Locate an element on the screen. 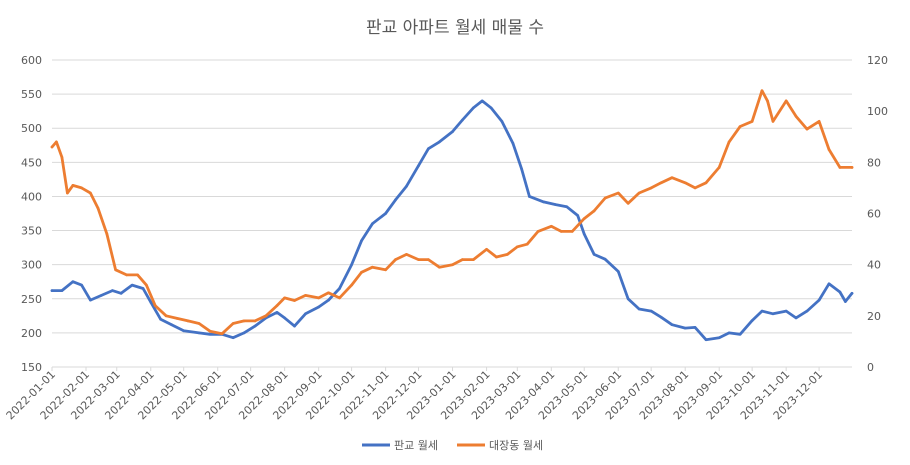  y2-tick-label: 20 is located at coordinates (874, 316).